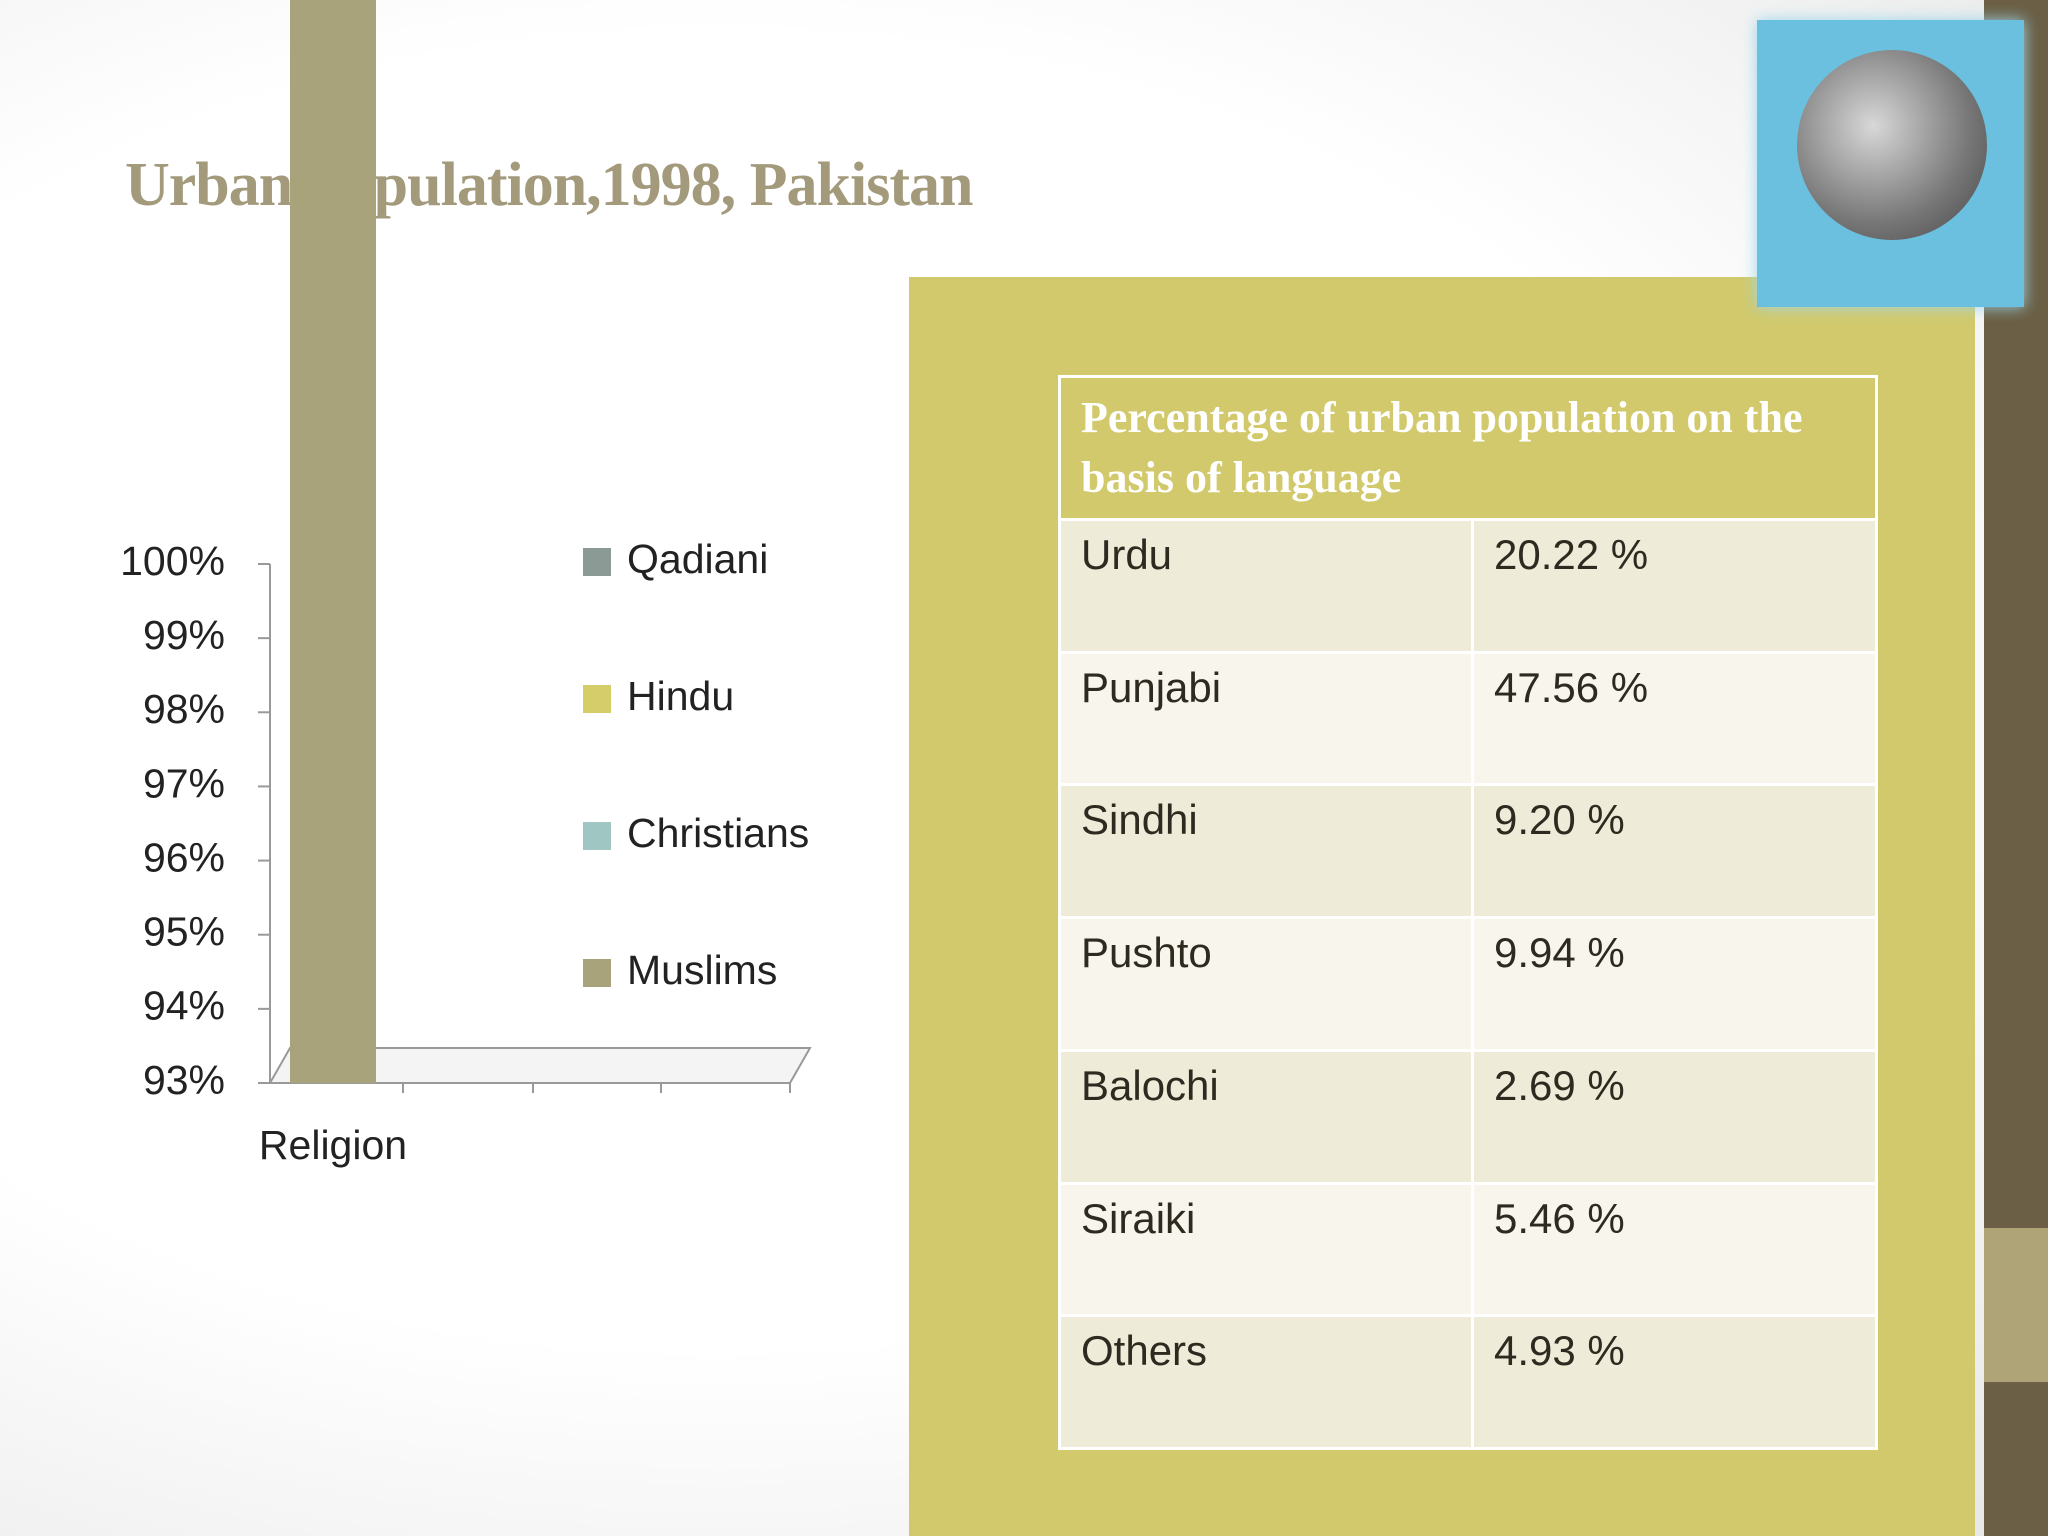 The image size is (2048, 1536). What do you see at coordinates (1266, 984) in the screenshot?
I see `language-cell: Pushto` at bounding box center [1266, 984].